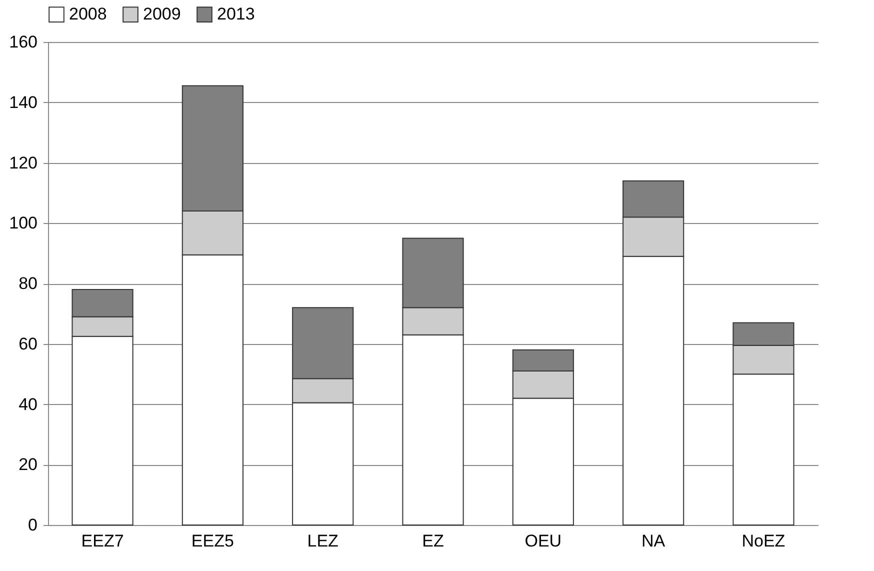  What do you see at coordinates (33, 525) in the screenshot?
I see `y-tick-label: 0` at bounding box center [33, 525].